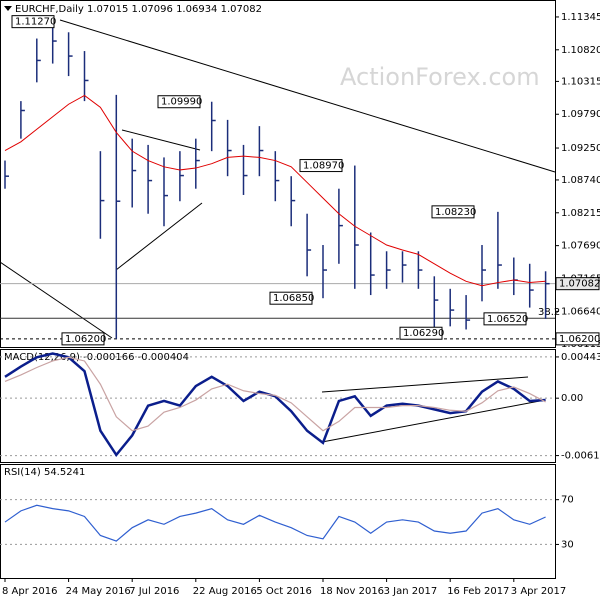 This screenshot has width=600, height=600. Describe the element at coordinates (352, 591) in the screenshot. I see `x-tick-label: 18 Nov 2016` at that location.